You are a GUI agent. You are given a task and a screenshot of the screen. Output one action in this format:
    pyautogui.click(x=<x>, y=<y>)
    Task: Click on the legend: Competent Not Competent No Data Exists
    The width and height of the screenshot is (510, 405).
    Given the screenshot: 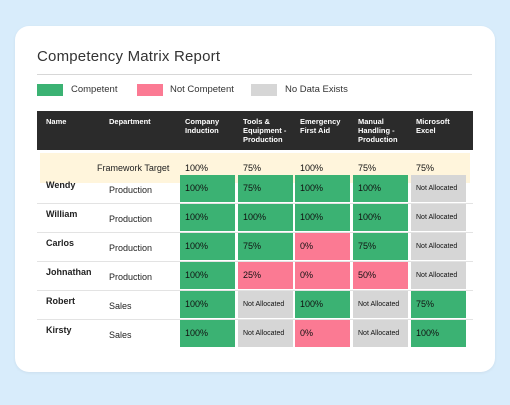 What is the action you would take?
    pyautogui.click(x=257, y=91)
    